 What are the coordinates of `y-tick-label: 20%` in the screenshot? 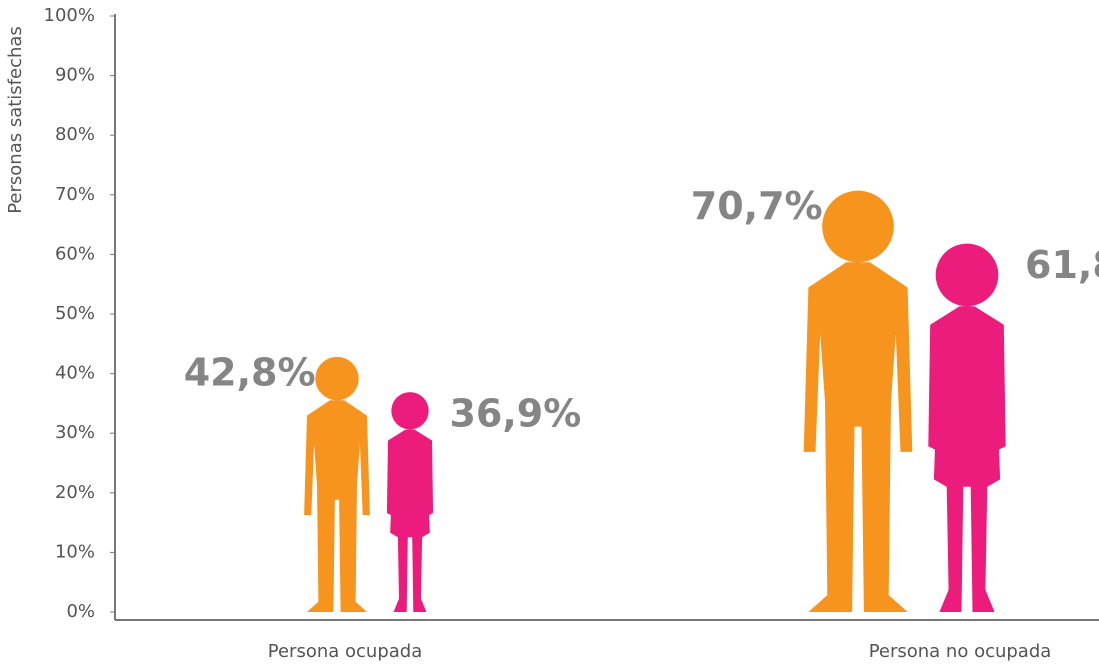 It's located at (75, 492).